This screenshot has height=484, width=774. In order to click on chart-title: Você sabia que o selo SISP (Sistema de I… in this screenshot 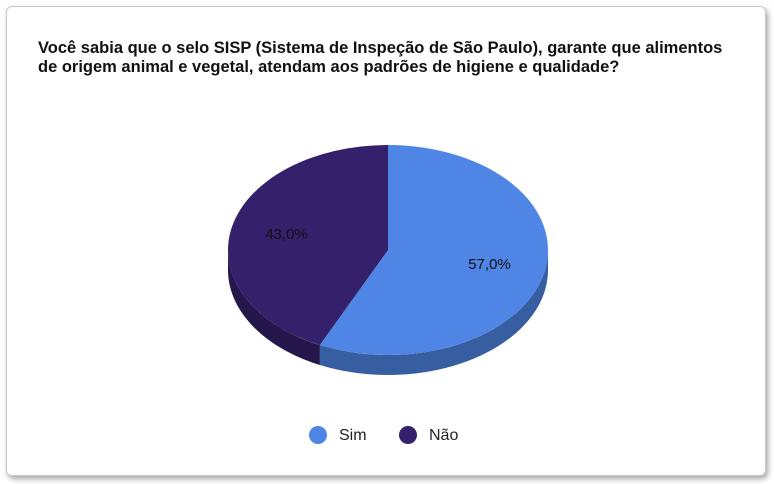, I will do `click(380, 57)`.